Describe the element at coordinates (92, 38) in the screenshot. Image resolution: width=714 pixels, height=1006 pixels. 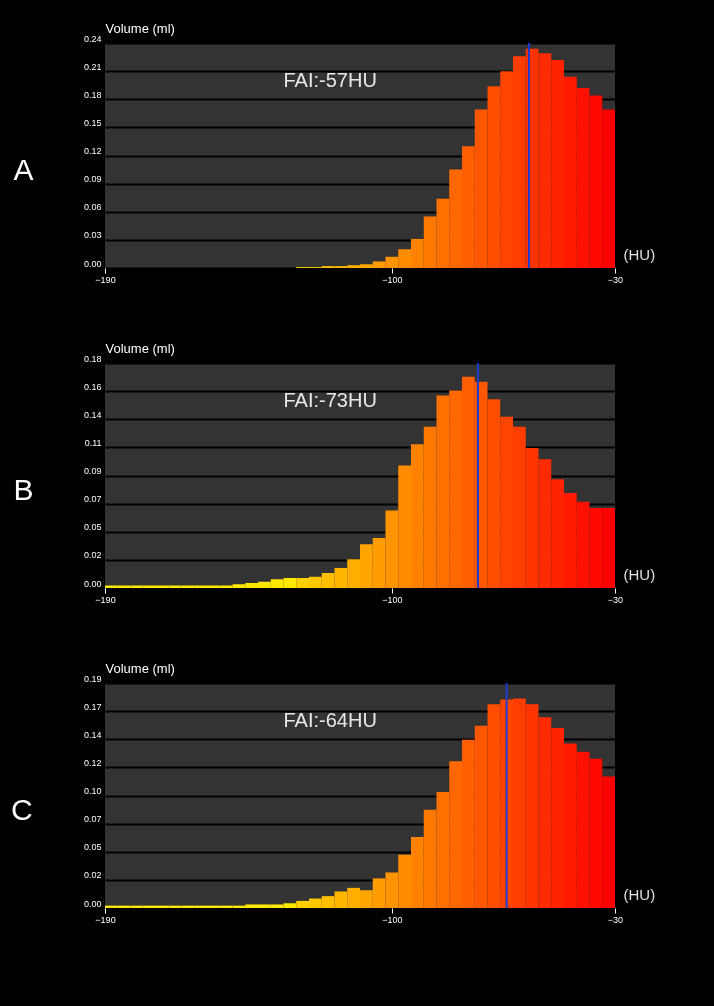
I see `y-tick-label: 0.24` at that location.